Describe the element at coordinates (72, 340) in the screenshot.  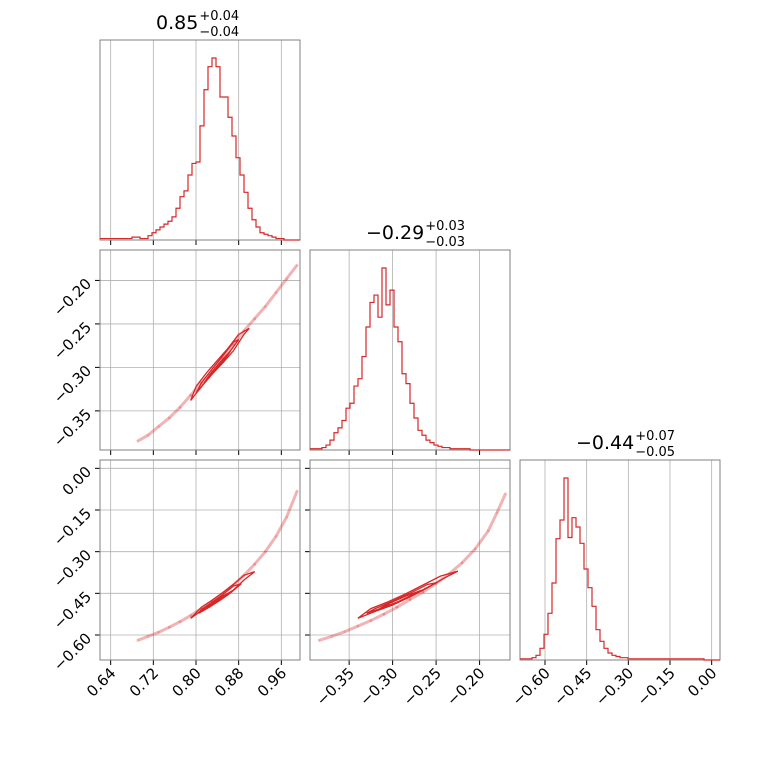
I see `y-tick-label: −0.25` at that location.